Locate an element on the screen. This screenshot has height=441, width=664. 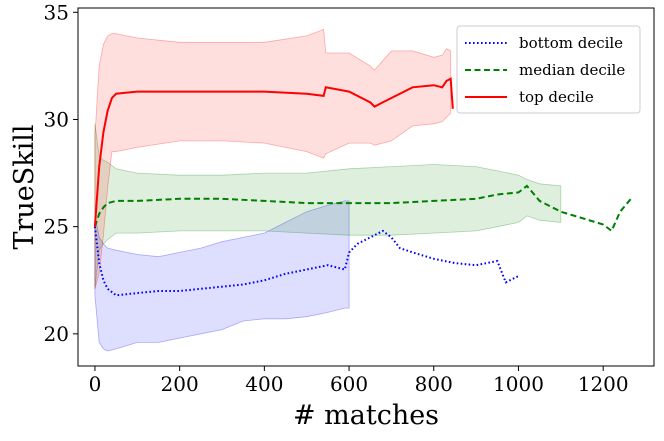
x-tick-label: 0 is located at coordinates (95, 384).